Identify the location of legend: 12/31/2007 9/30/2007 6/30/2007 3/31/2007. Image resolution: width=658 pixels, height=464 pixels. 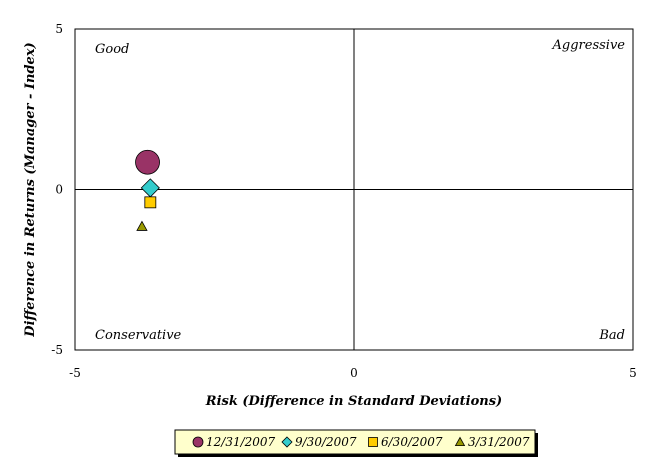
(356, 443).